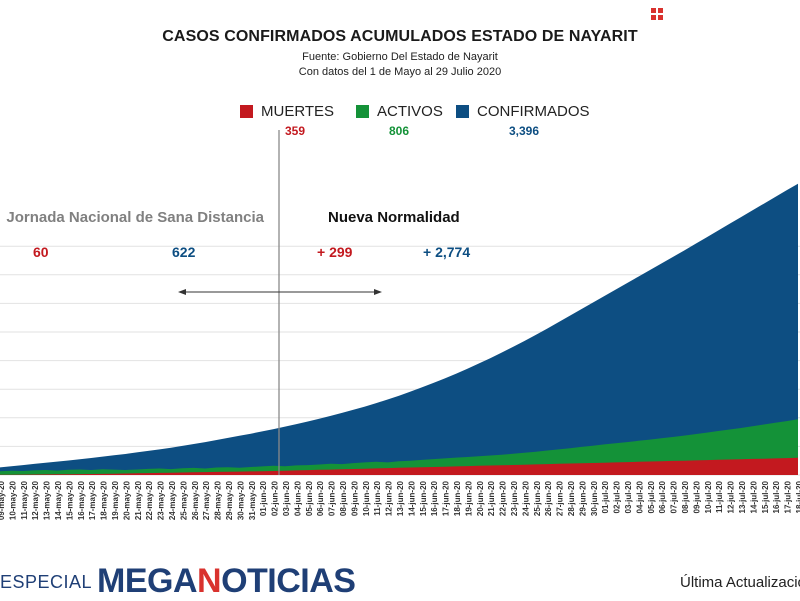  I want to click on x-tick-label: 13-jun-20, so click(400, 498).